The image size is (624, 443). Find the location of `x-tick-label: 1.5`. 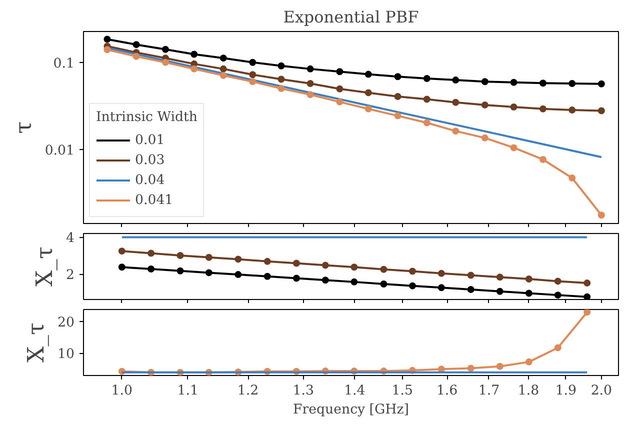

x-tick-label: 1.5 is located at coordinates (403, 391).